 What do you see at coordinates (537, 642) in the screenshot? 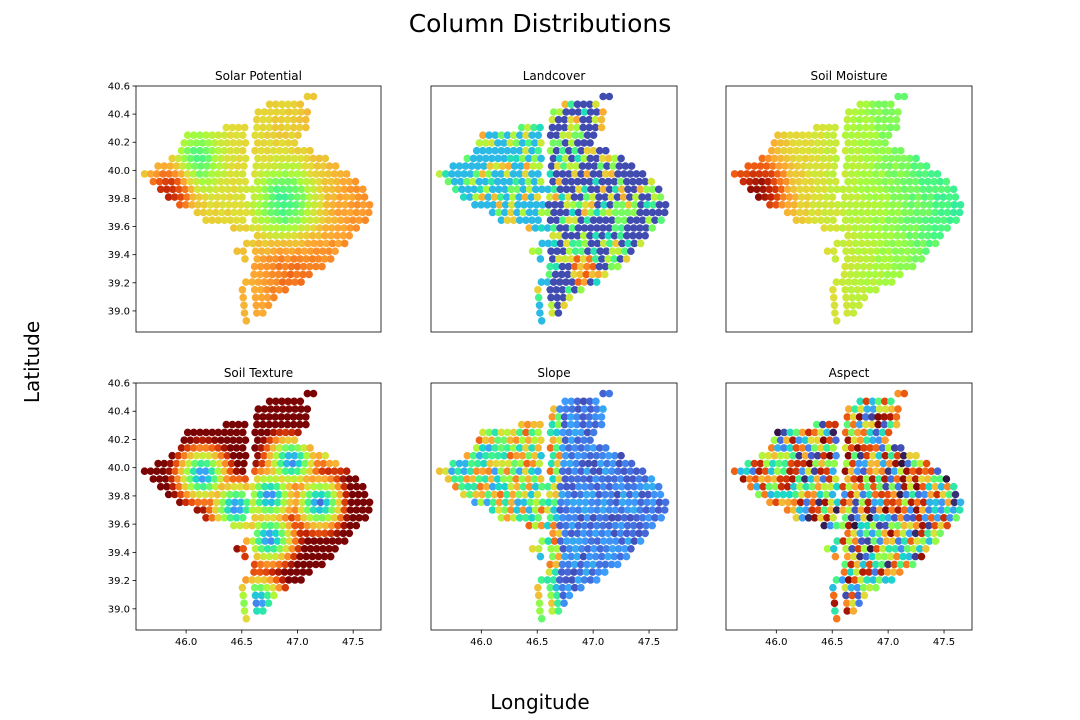
I see `x-tick-label: 46.5` at bounding box center [537, 642].